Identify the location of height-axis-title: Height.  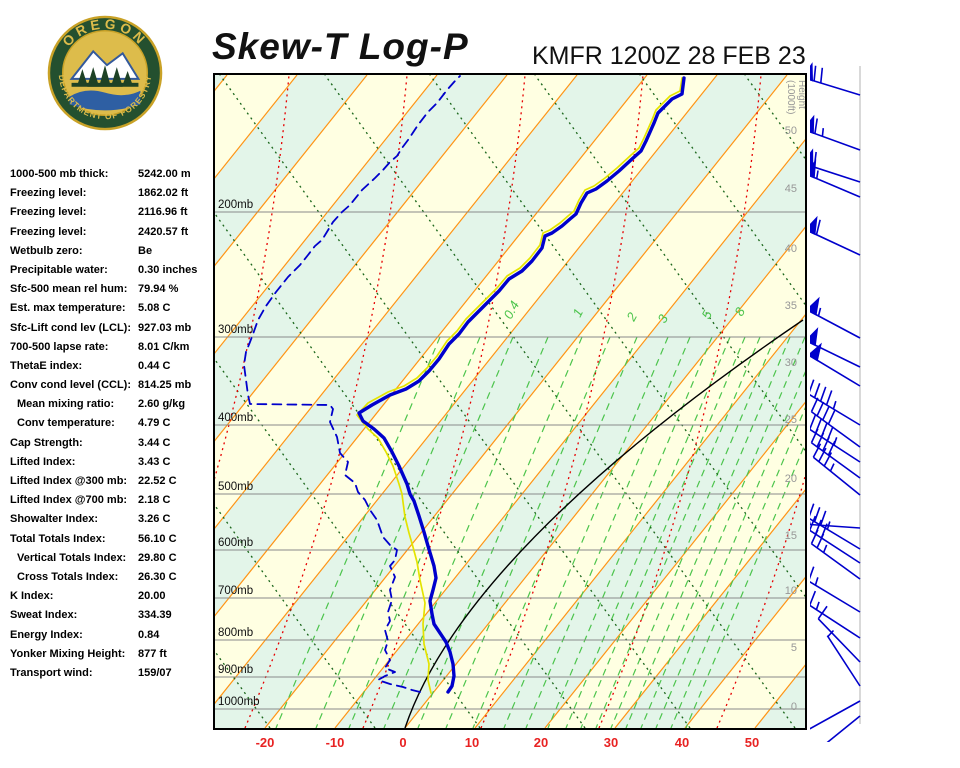
(800, 94).